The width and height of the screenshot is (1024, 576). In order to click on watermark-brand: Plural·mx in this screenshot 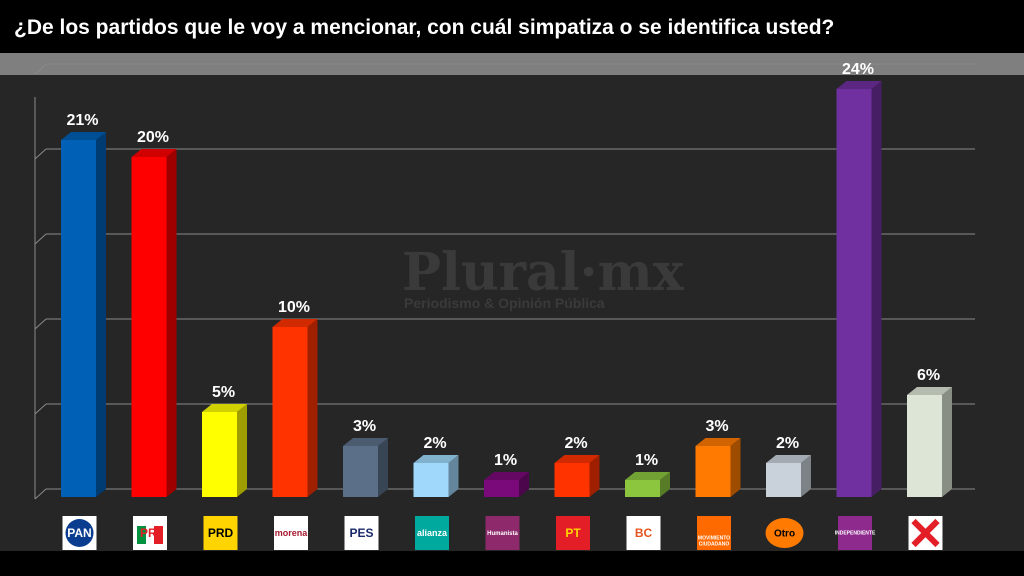, I will do `click(543, 272)`.